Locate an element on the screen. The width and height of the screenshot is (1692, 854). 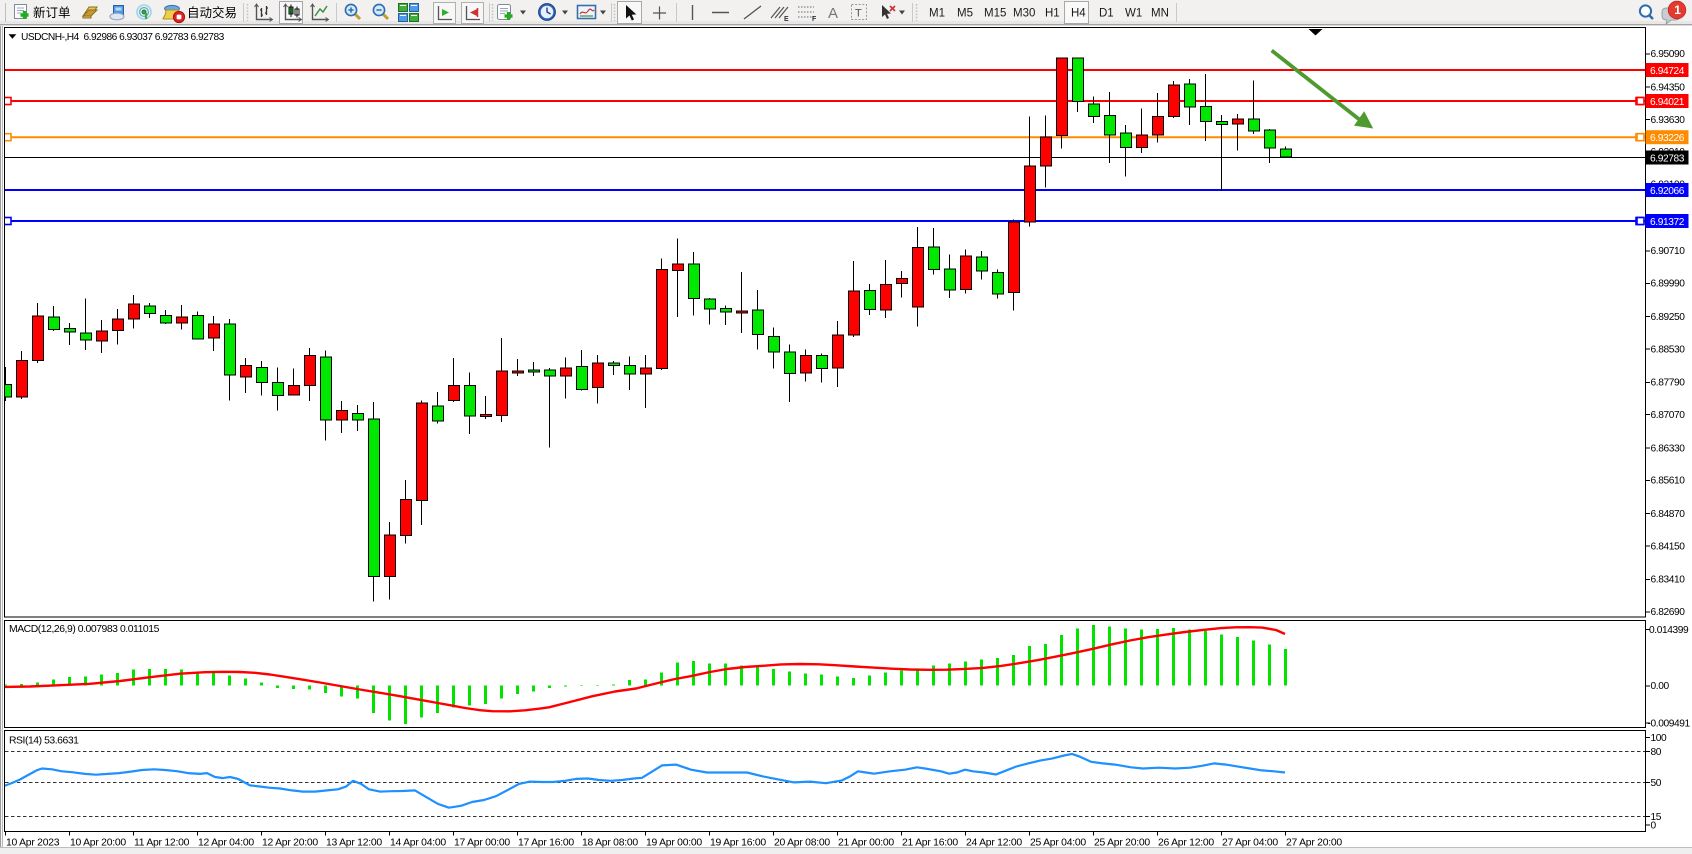
svg-text: 6.95090 is located at coordinates (1668, 54).